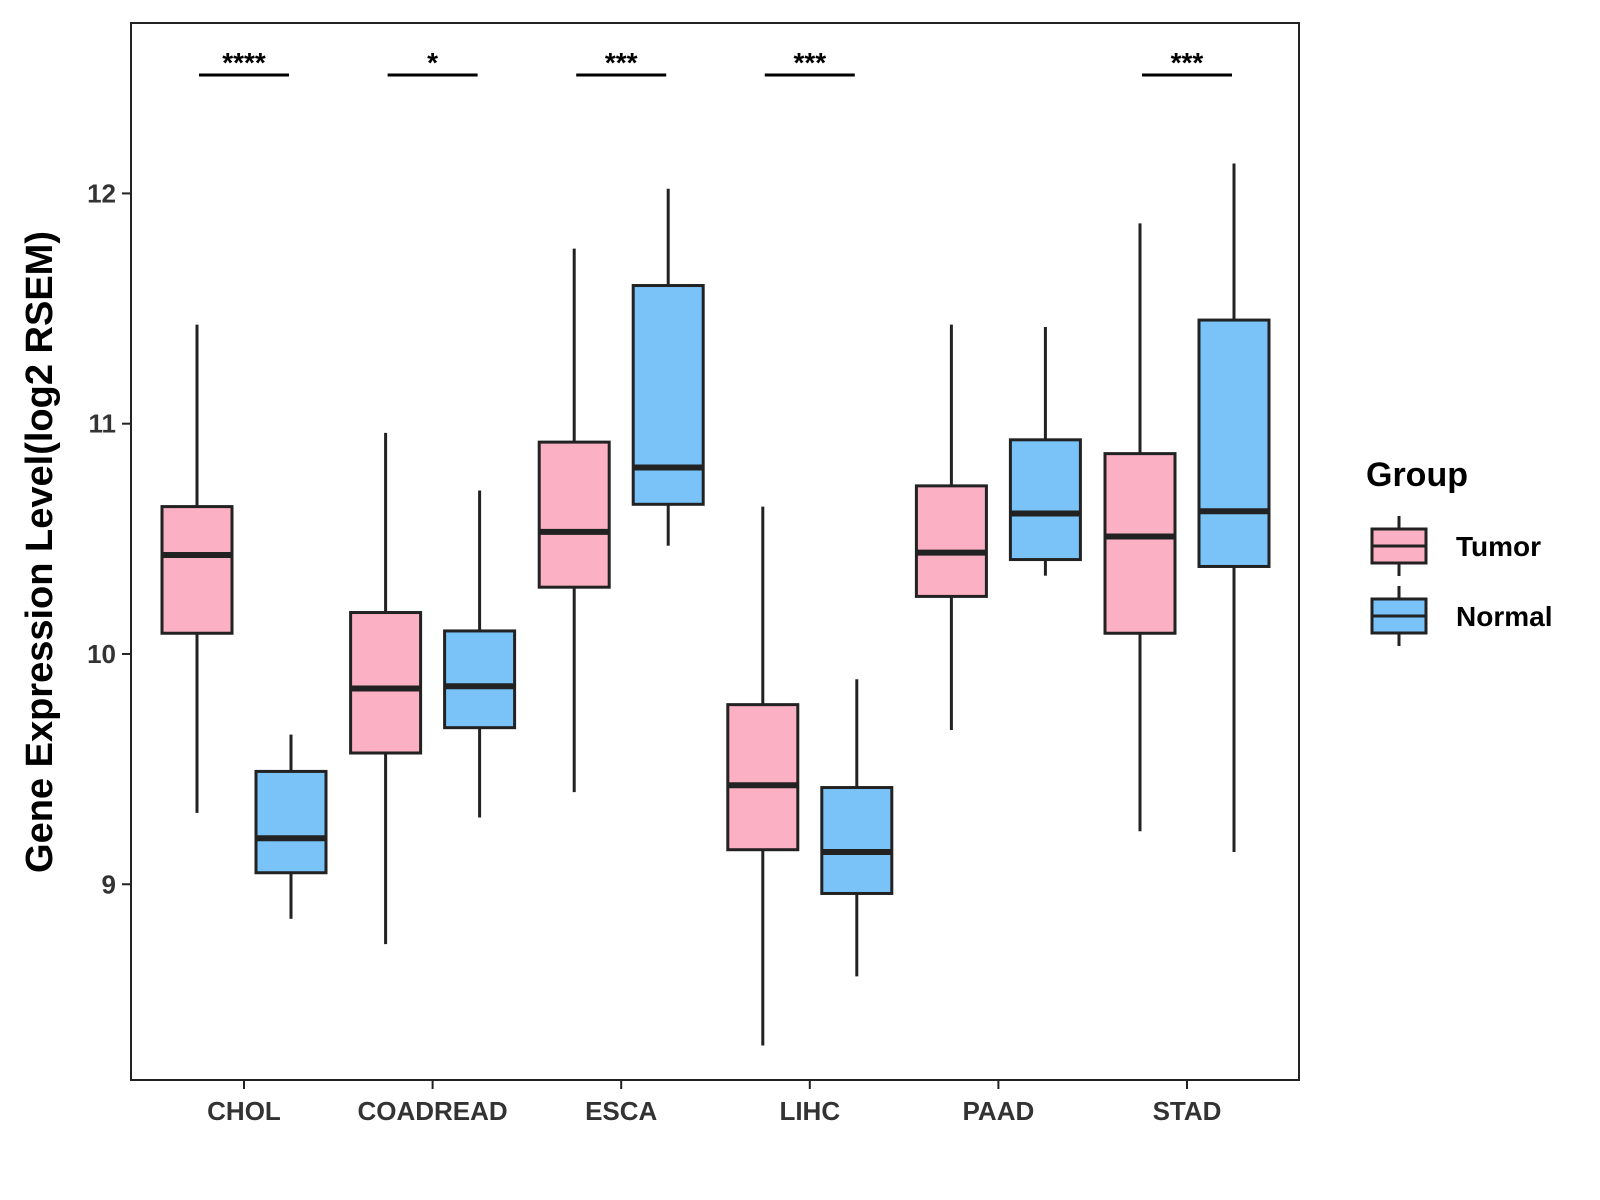 Image resolution: width=1600 pixels, height=1200 pixels. I want to click on x-tick-label: STAD, so click(1187, 1111).